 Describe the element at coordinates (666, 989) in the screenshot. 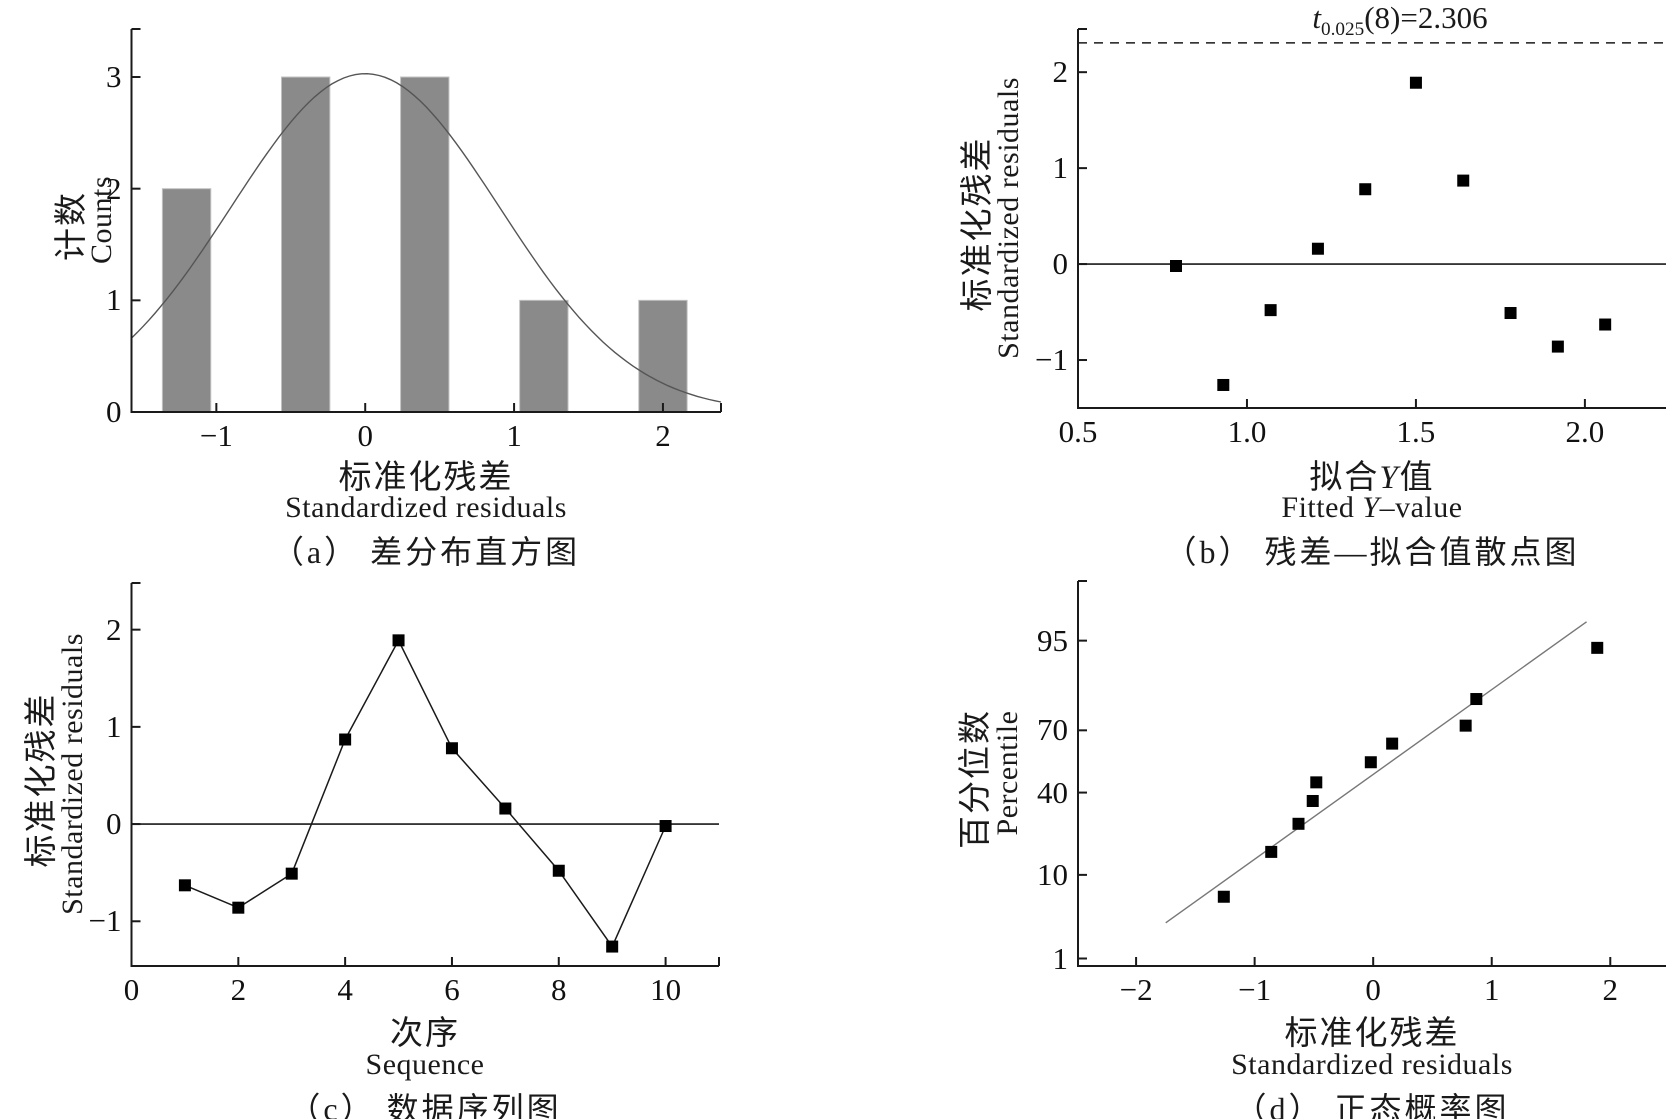

I see `panel-c-x-tick-label: 10` at that location.